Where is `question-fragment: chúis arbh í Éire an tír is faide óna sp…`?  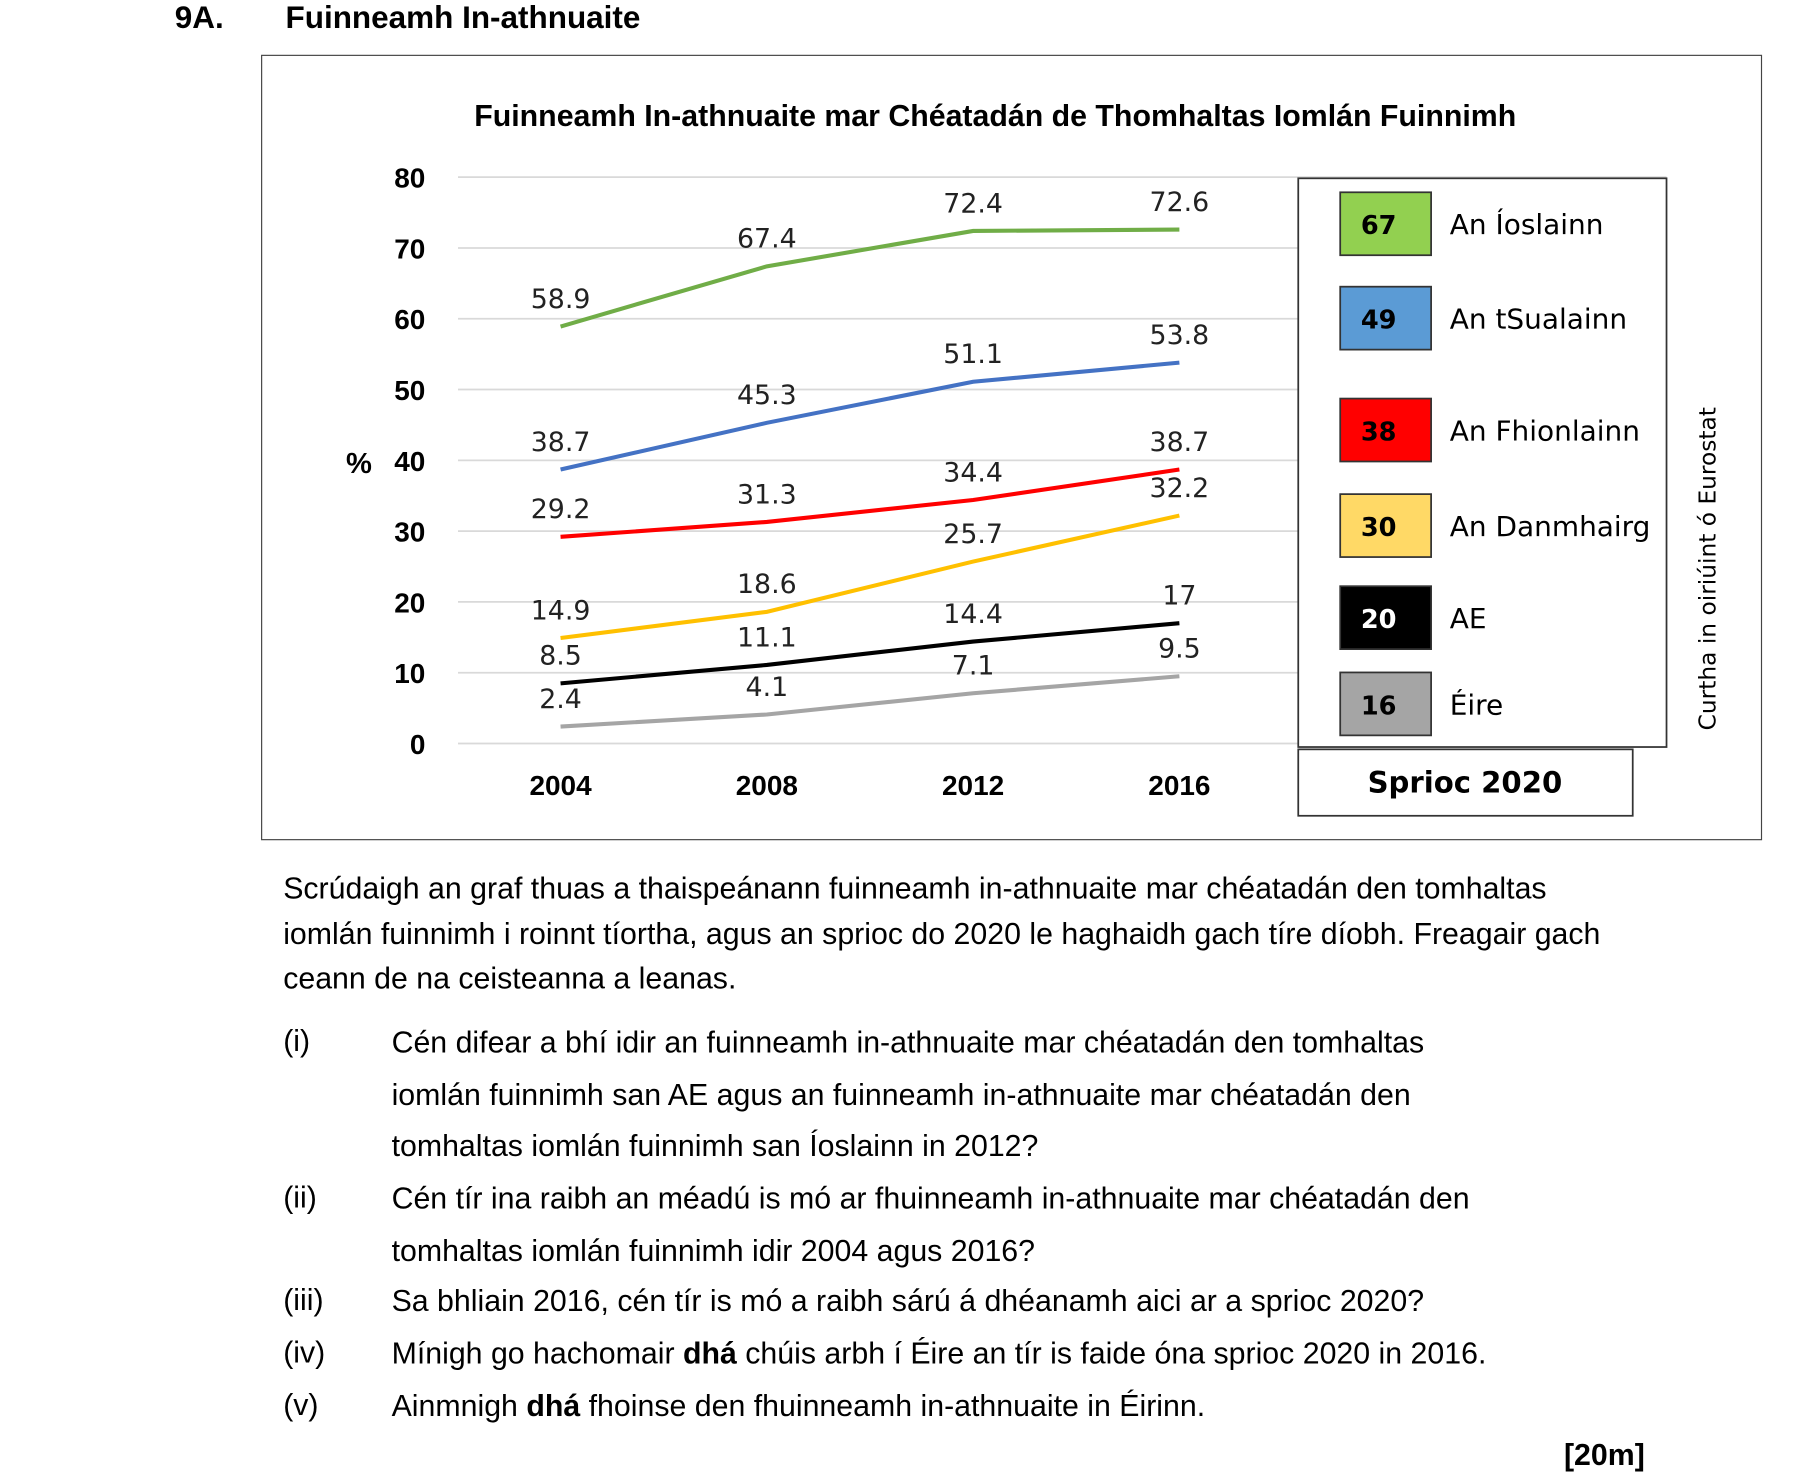
question-fragment: chúis arbh í Éire an tír is faide óna sp… is located at coordinates (1111, 1353).